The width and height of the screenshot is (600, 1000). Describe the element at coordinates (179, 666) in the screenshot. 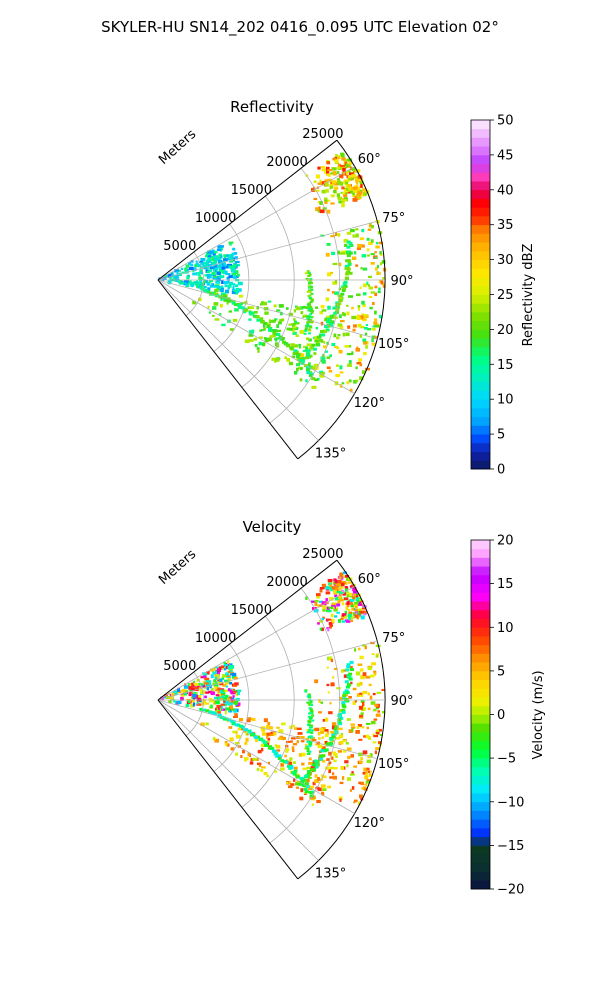

I see `range-tick-label: 5000` at that location.